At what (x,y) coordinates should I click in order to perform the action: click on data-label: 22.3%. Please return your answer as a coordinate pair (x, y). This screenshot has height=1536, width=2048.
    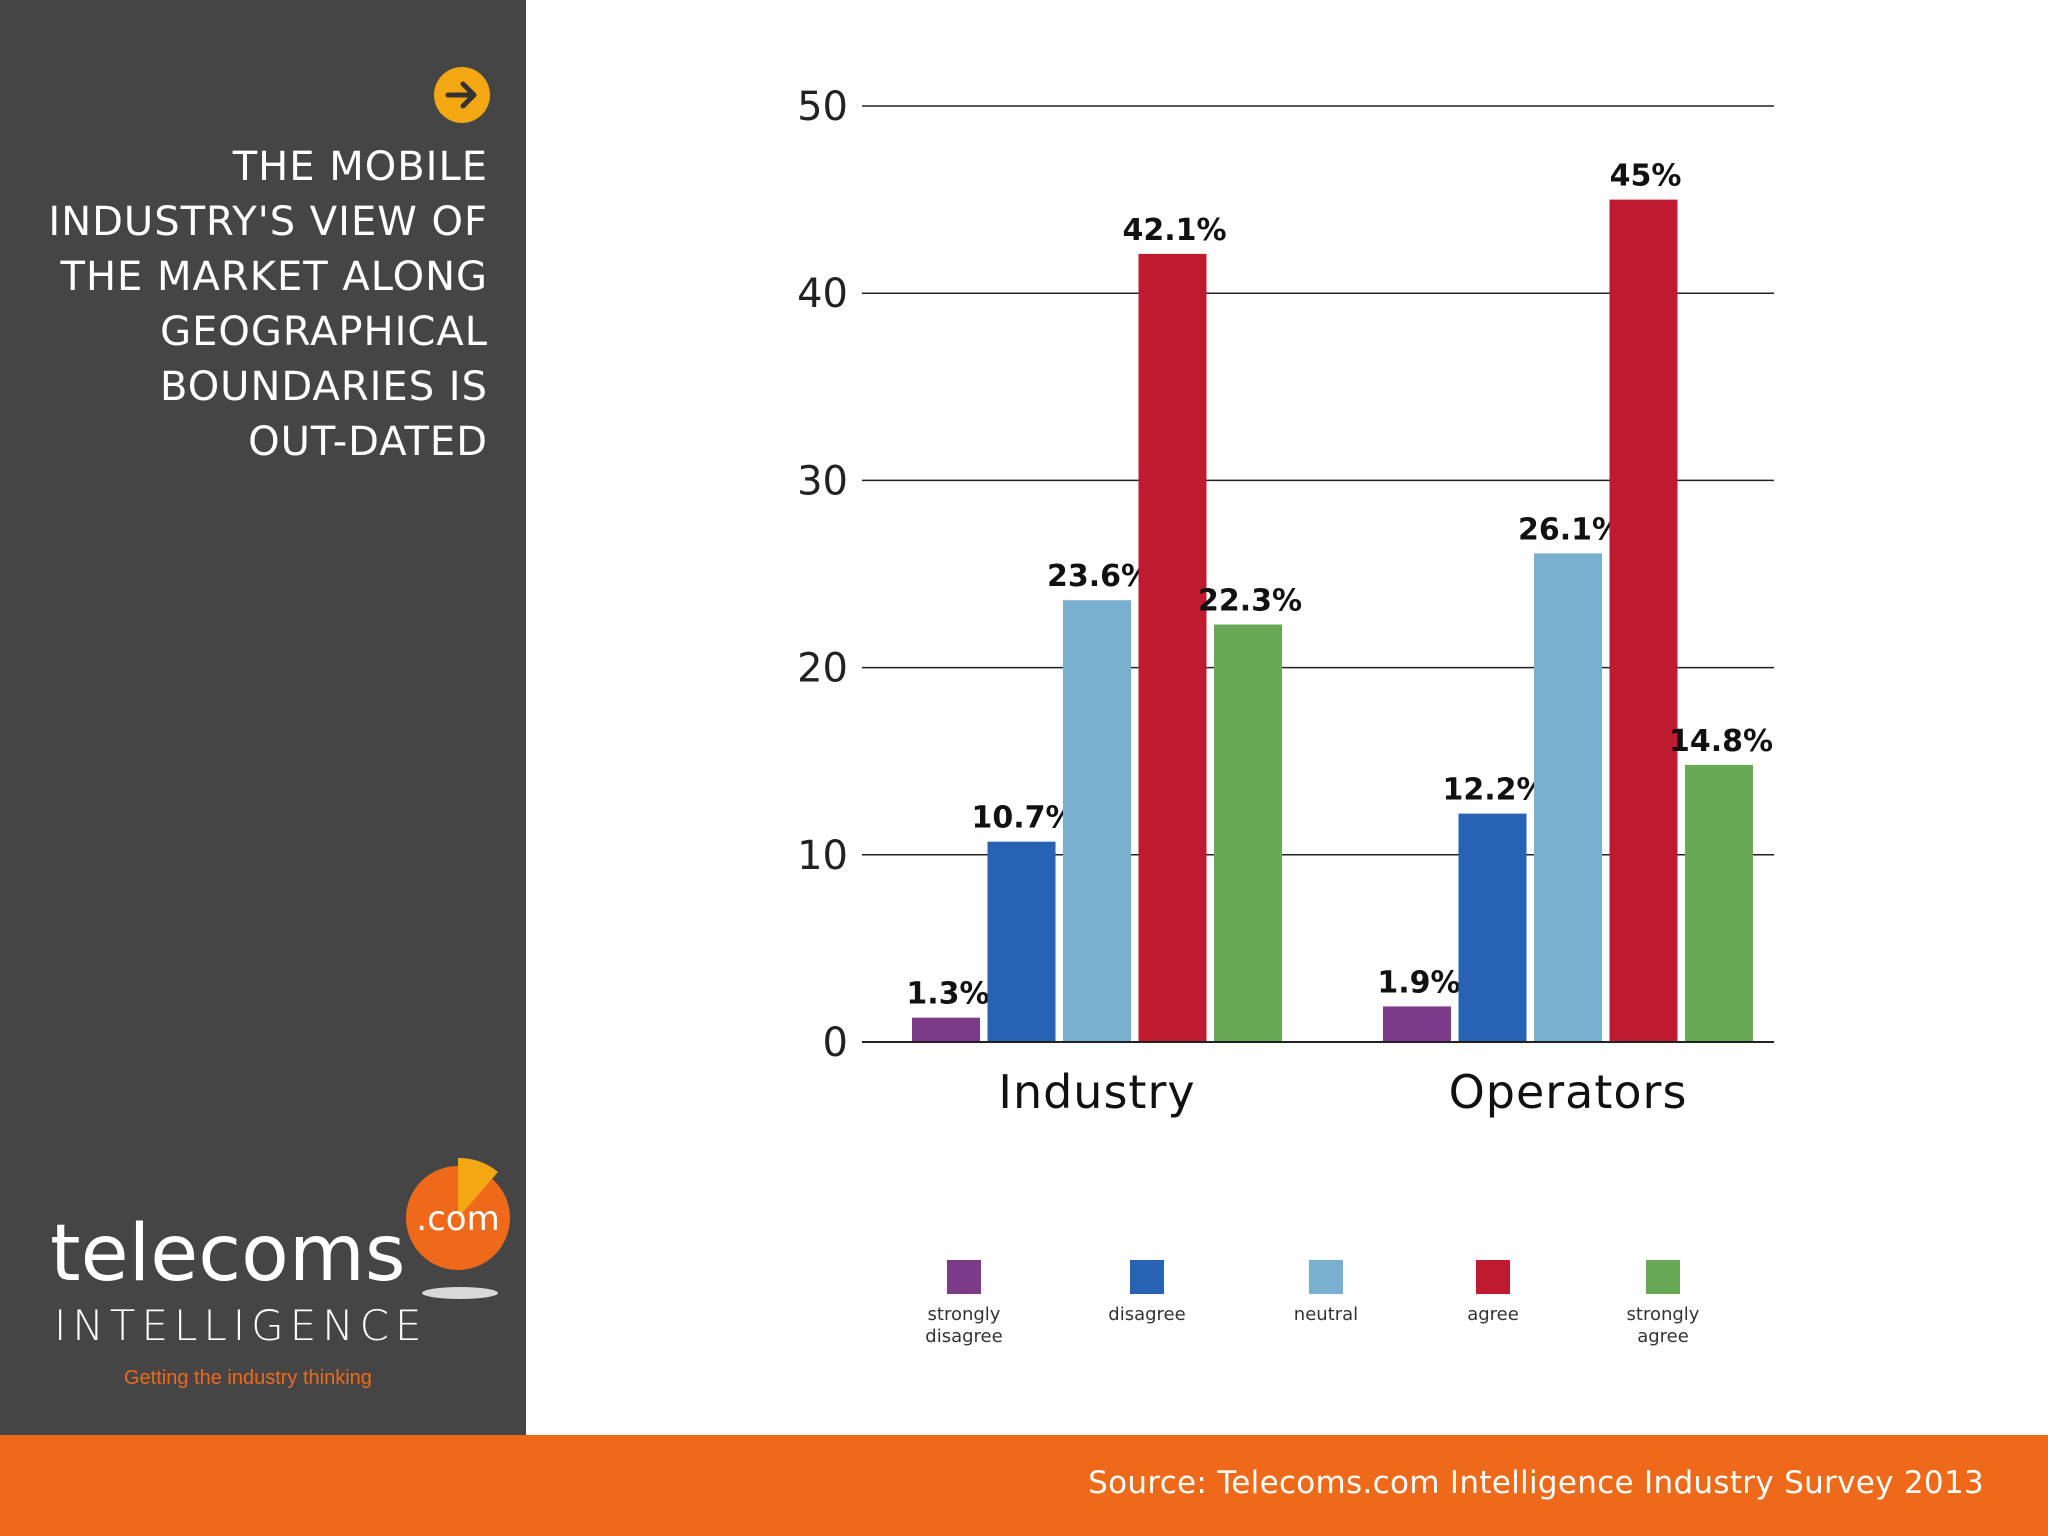
    Looking at the image, I should click on (1250, 601).